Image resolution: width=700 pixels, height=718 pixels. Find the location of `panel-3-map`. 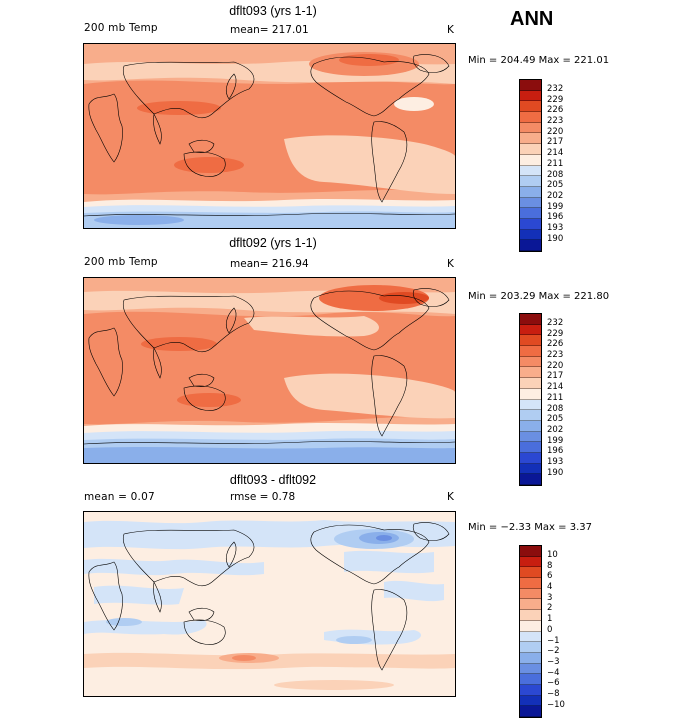

panel-3-map is located at coordinates (269, 604).